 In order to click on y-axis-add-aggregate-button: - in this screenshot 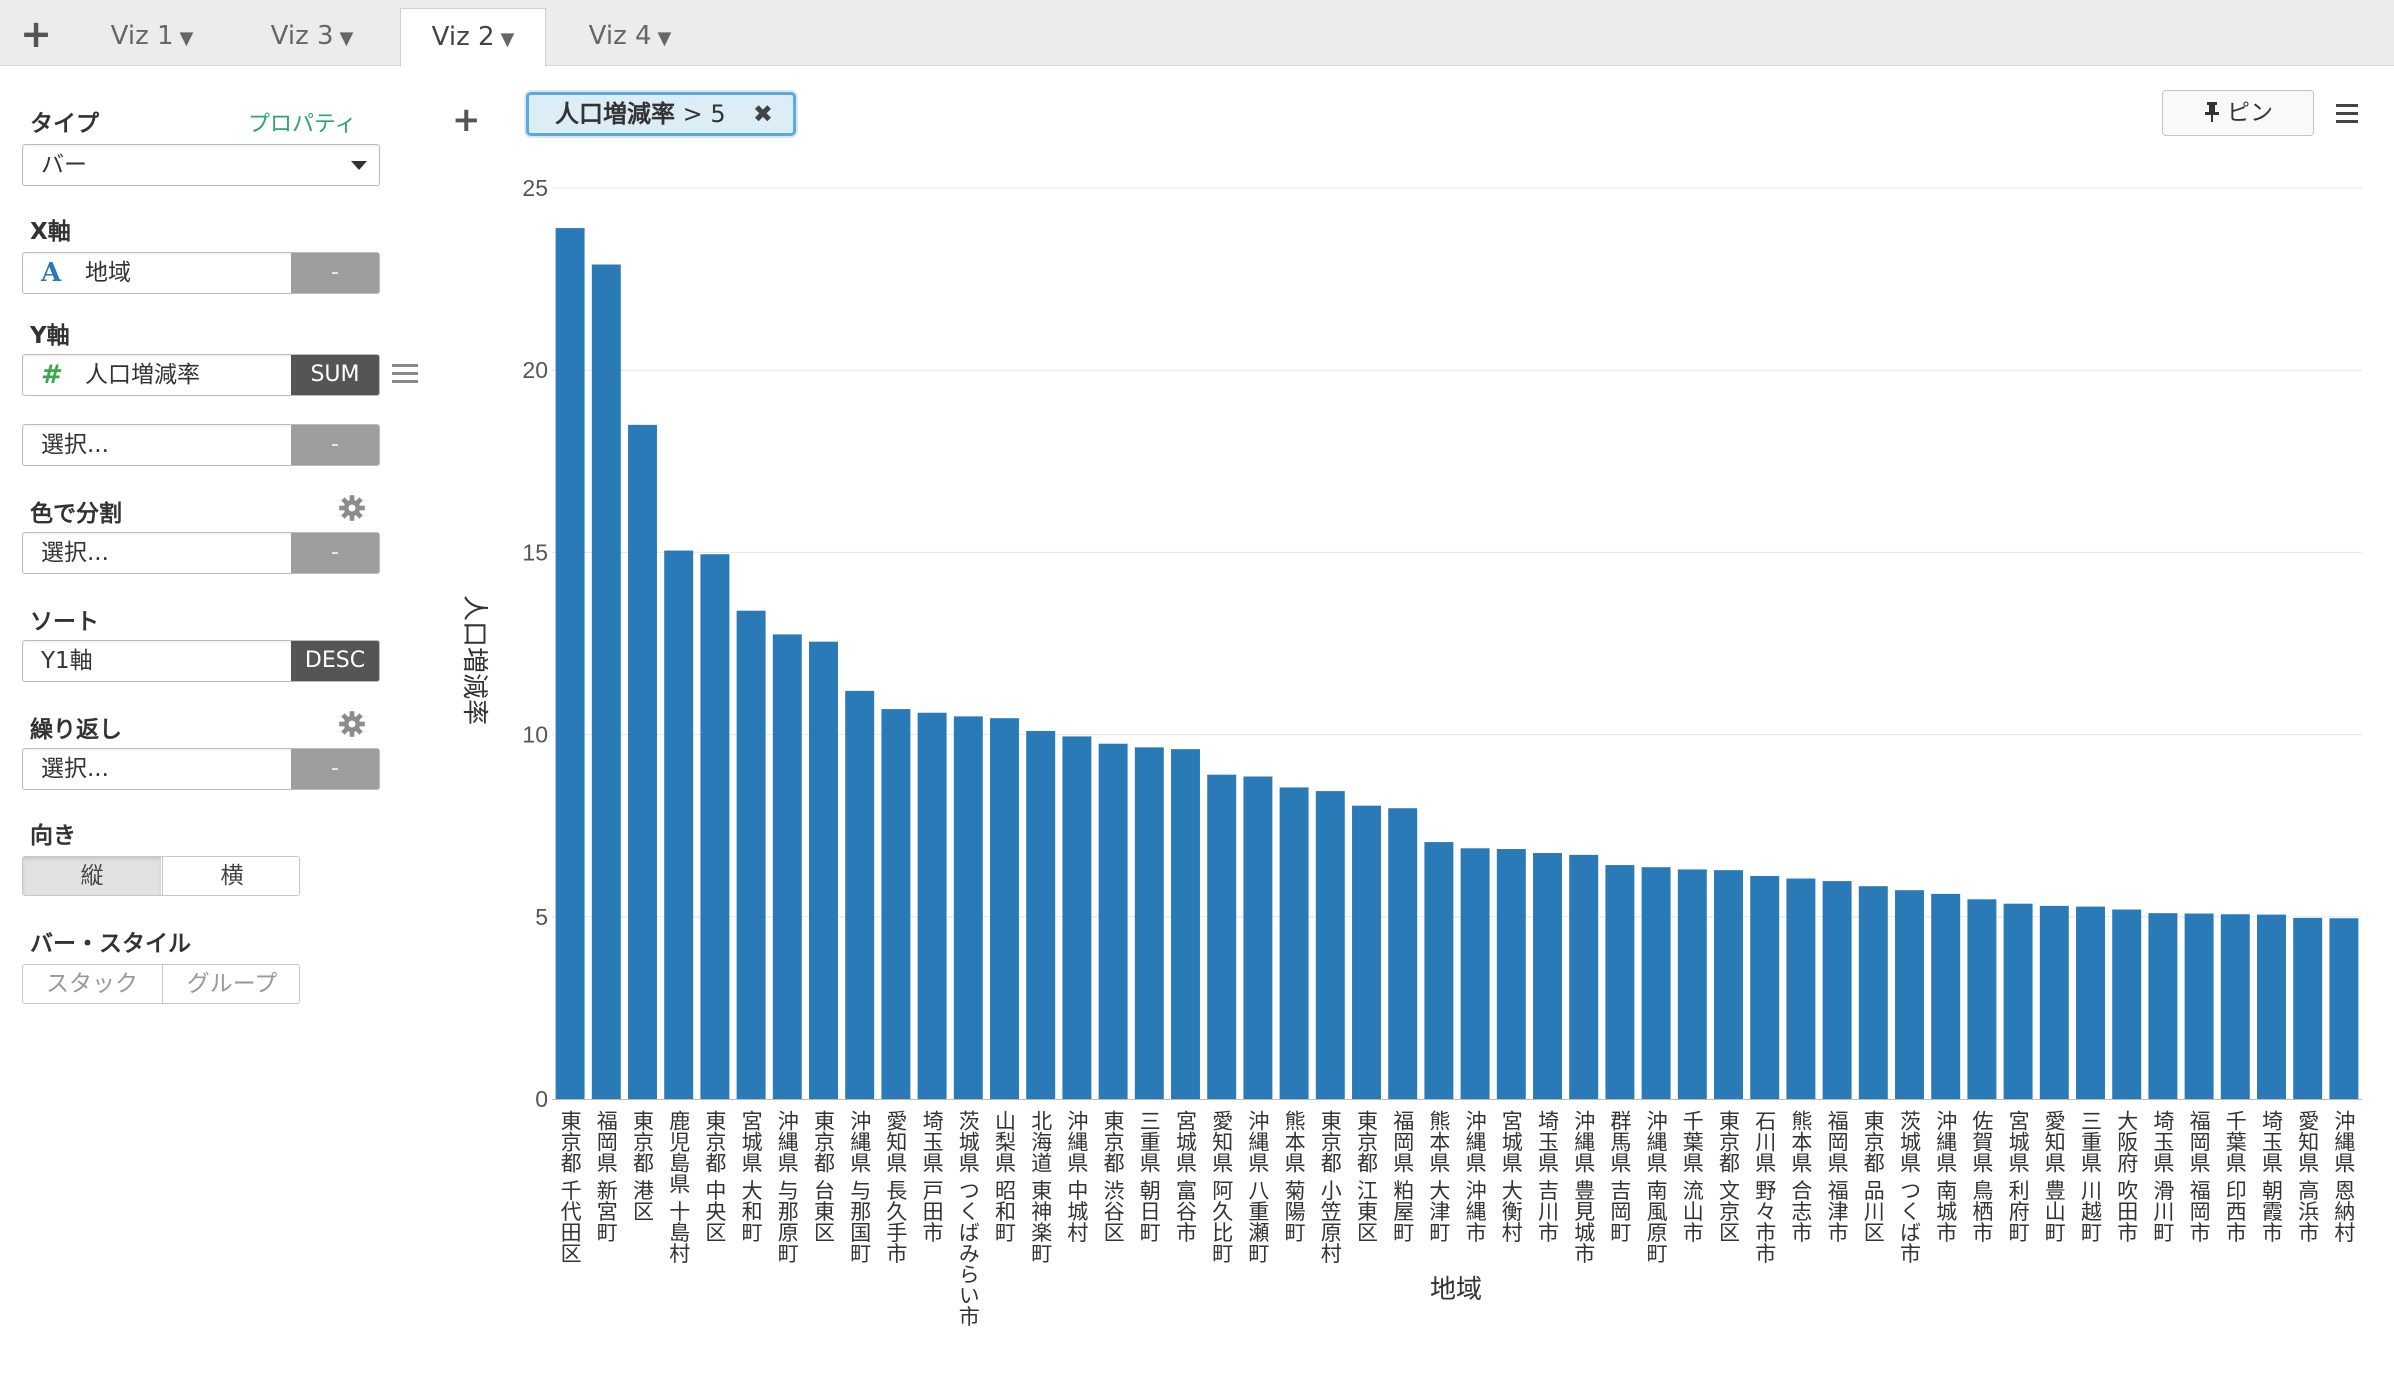, I will do `click(335, 445)`.